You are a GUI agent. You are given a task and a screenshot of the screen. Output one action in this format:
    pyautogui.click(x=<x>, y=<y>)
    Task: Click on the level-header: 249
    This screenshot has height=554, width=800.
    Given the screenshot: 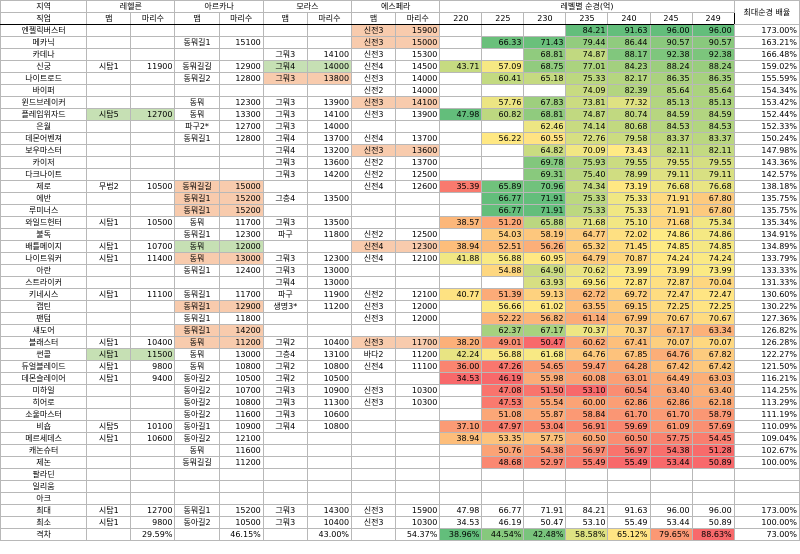 What is the action you would take?
    pyautogui.click(x=713, y=18)
    